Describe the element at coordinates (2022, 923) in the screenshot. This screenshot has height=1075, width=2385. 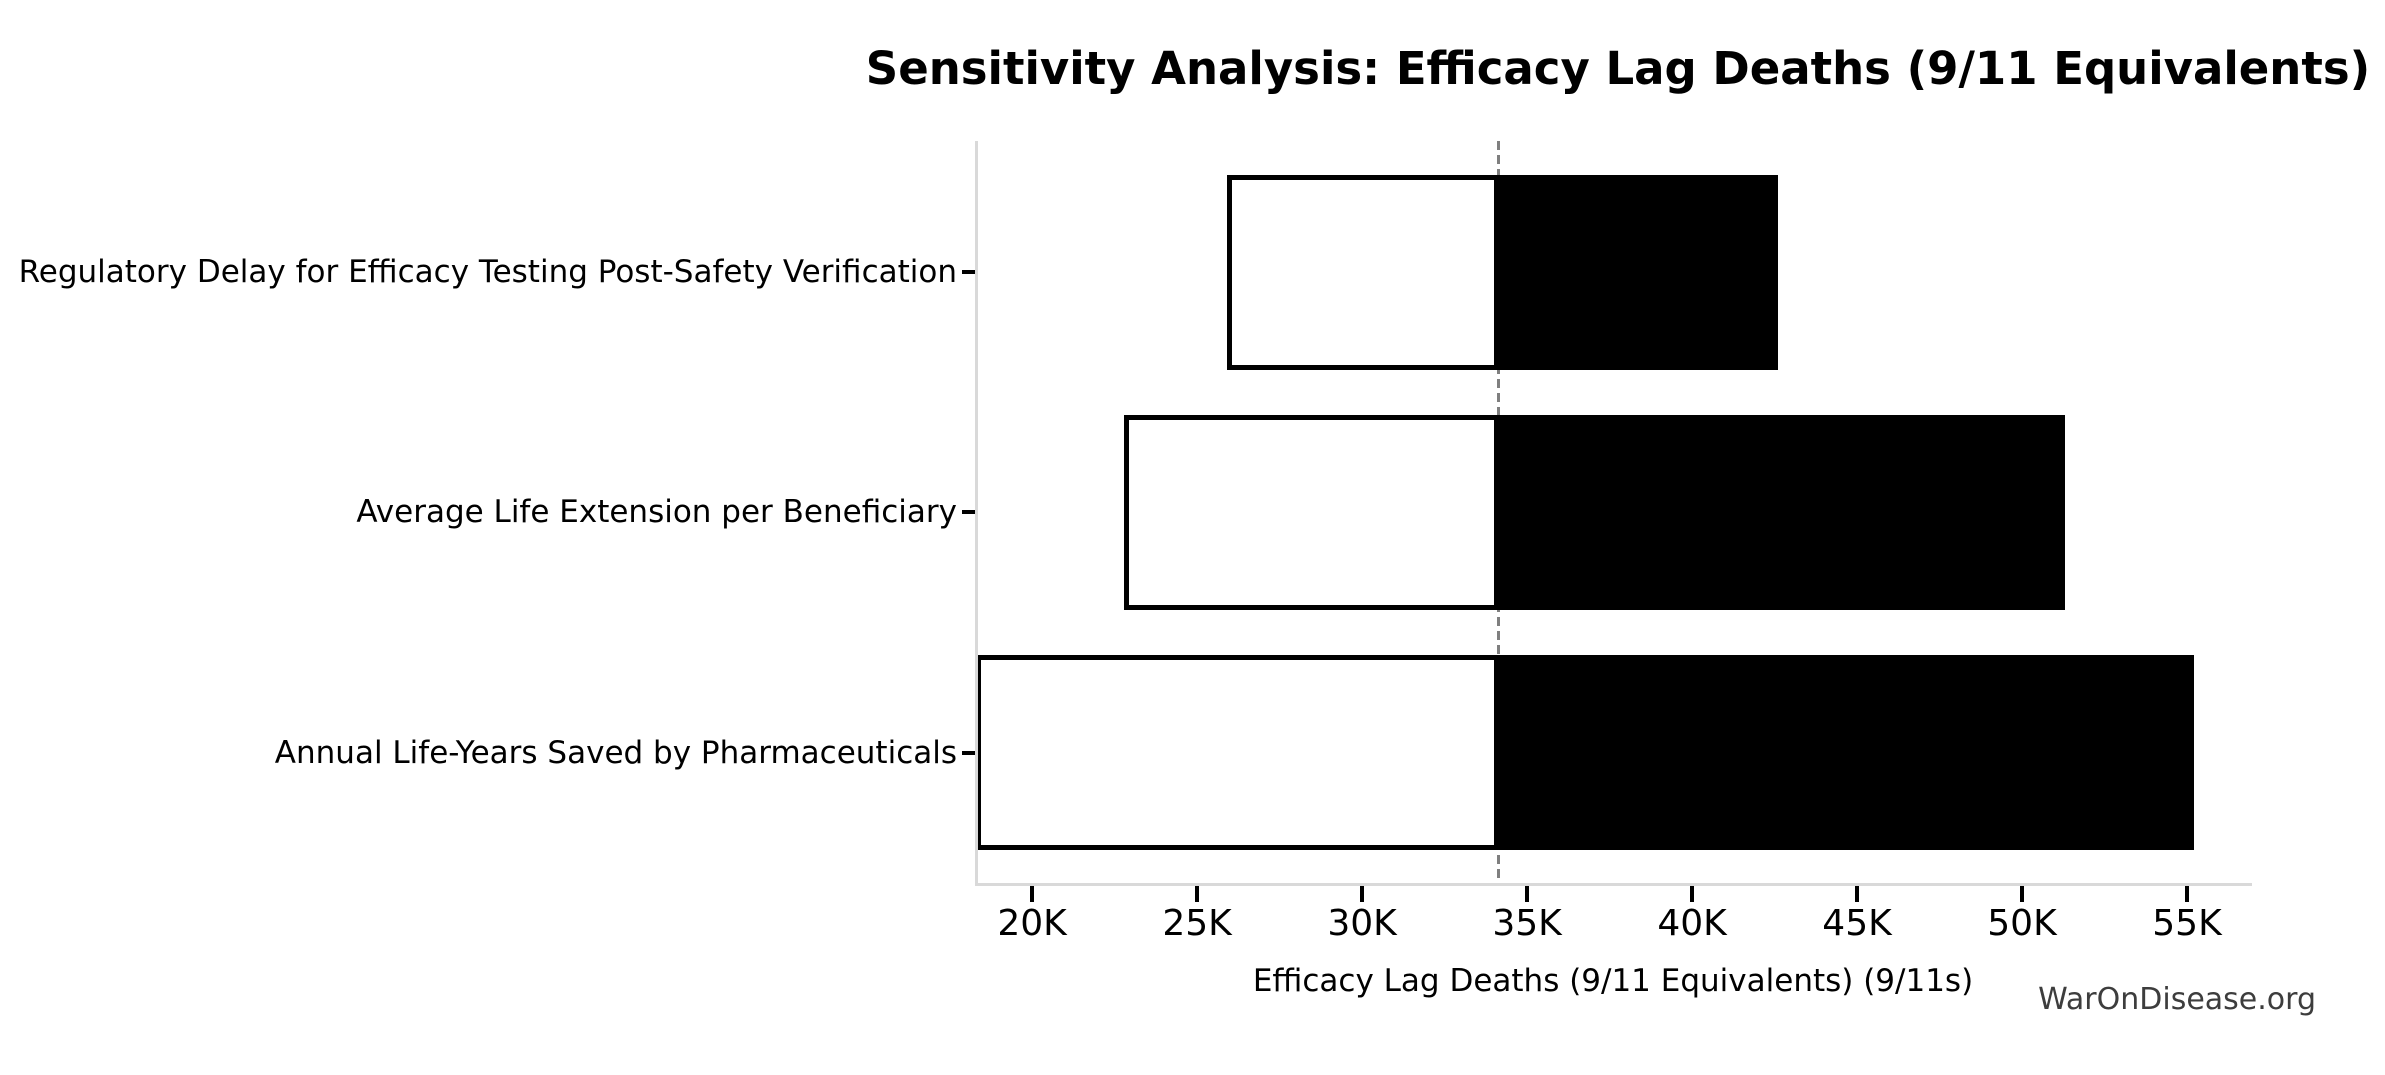
I see `x-tick-label: 50K` at that location.